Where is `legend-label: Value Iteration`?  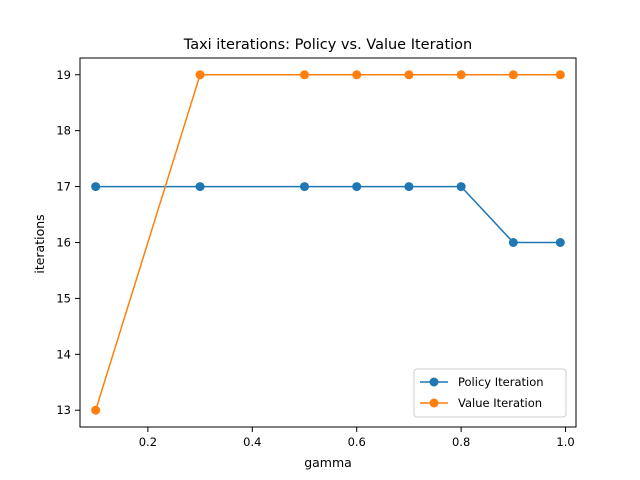
legend-label: Value Iteration is located at coordinates (500, 403).